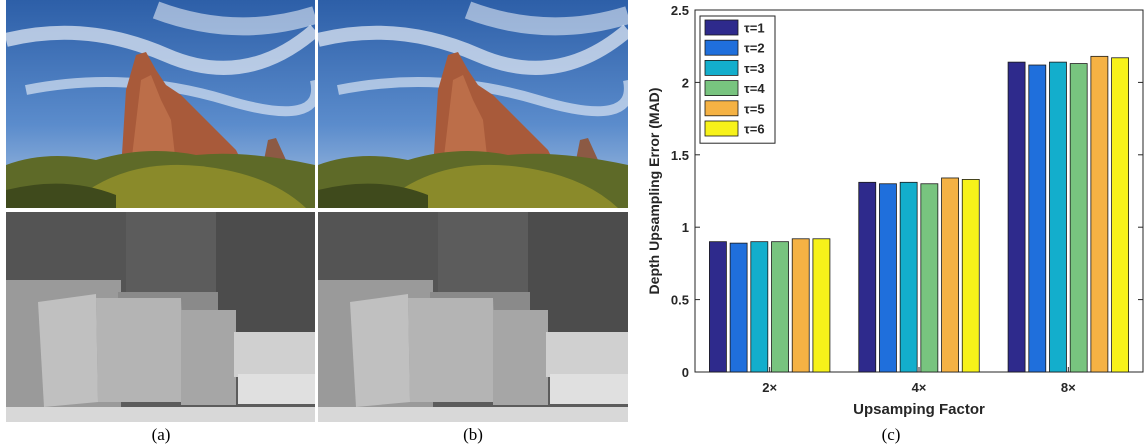 Image resolution: width=1148 pixels, height=446 pixels. Describe the element at coordinates (685, 372) in the screenshot. I see `y-tick-label: 0` at that location.